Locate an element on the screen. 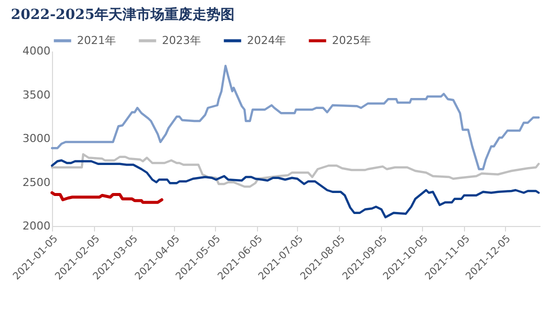  y-tick-label: 3000 is located at coordinates (36, 138).